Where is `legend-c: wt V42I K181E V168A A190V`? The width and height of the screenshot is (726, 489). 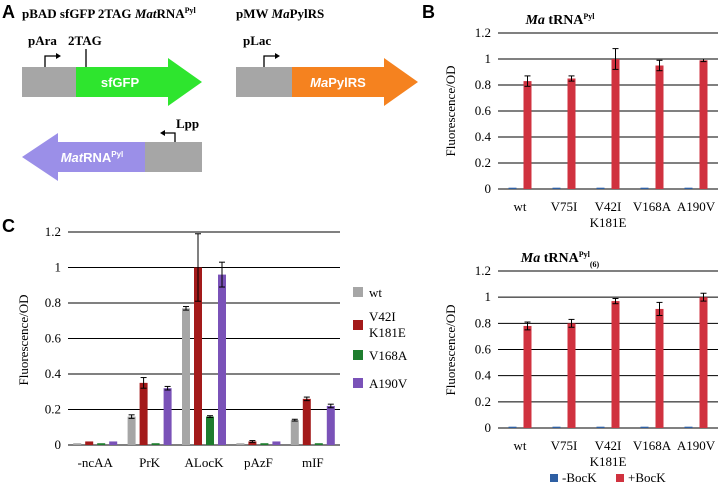 legend-c: wt V42I K181E V168A A190V is located at coordinates (380, 338).